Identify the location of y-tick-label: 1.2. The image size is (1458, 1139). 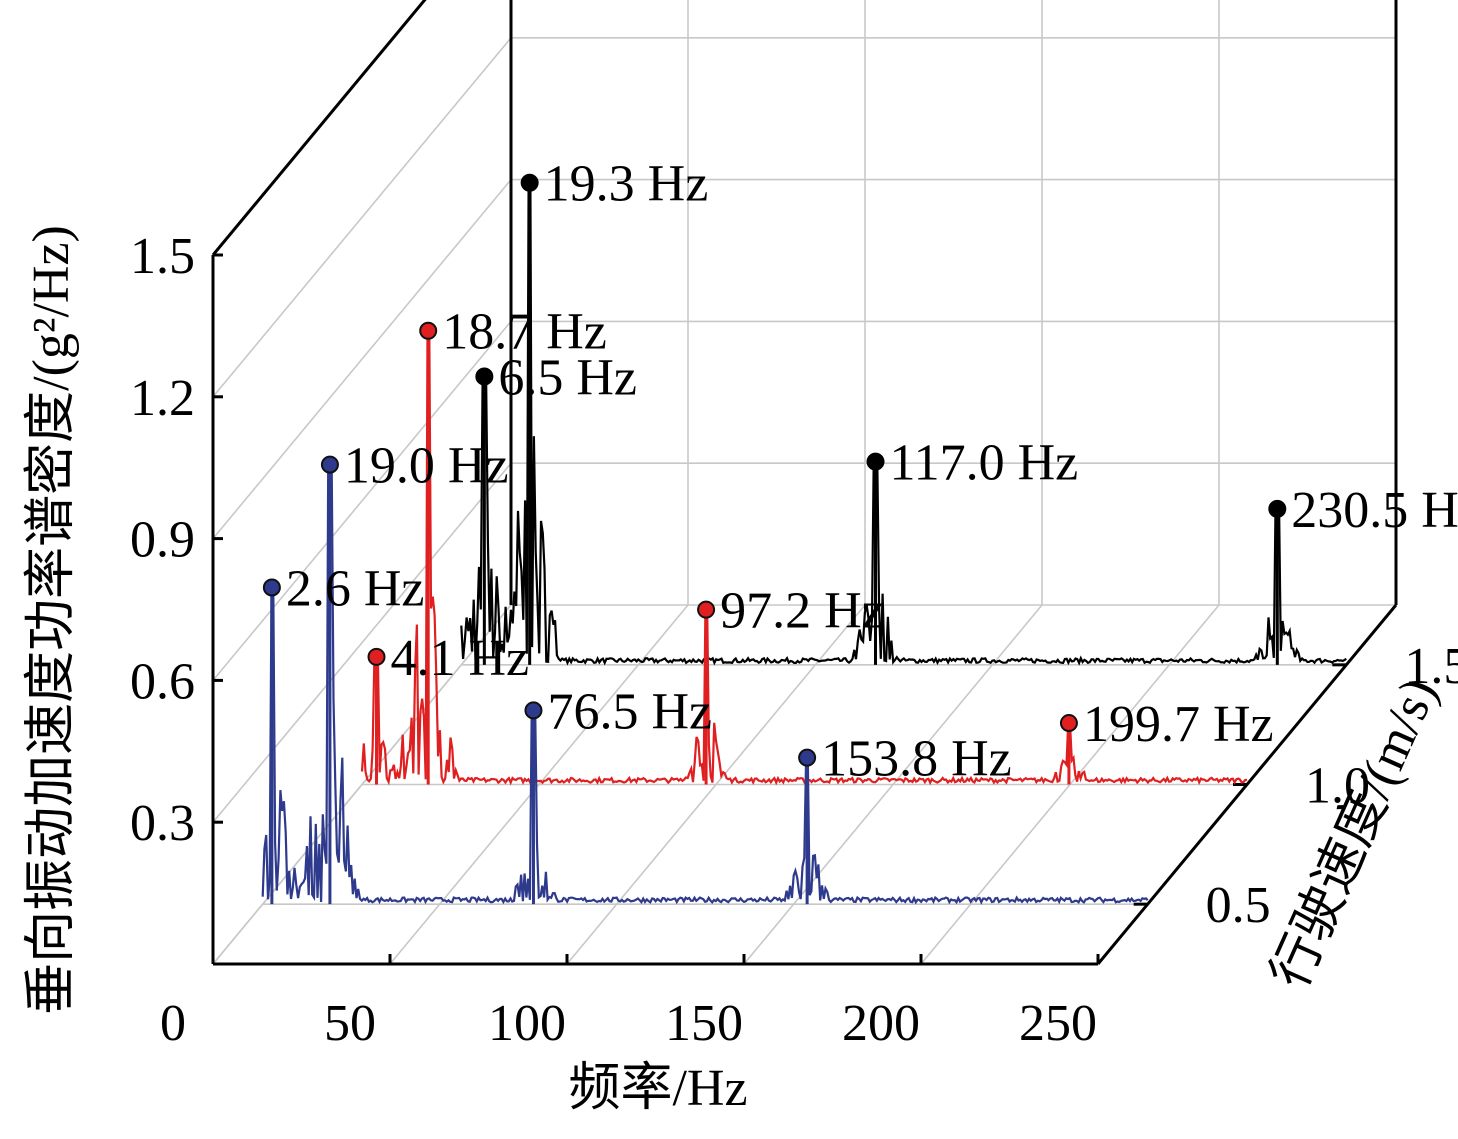
(162, 398).